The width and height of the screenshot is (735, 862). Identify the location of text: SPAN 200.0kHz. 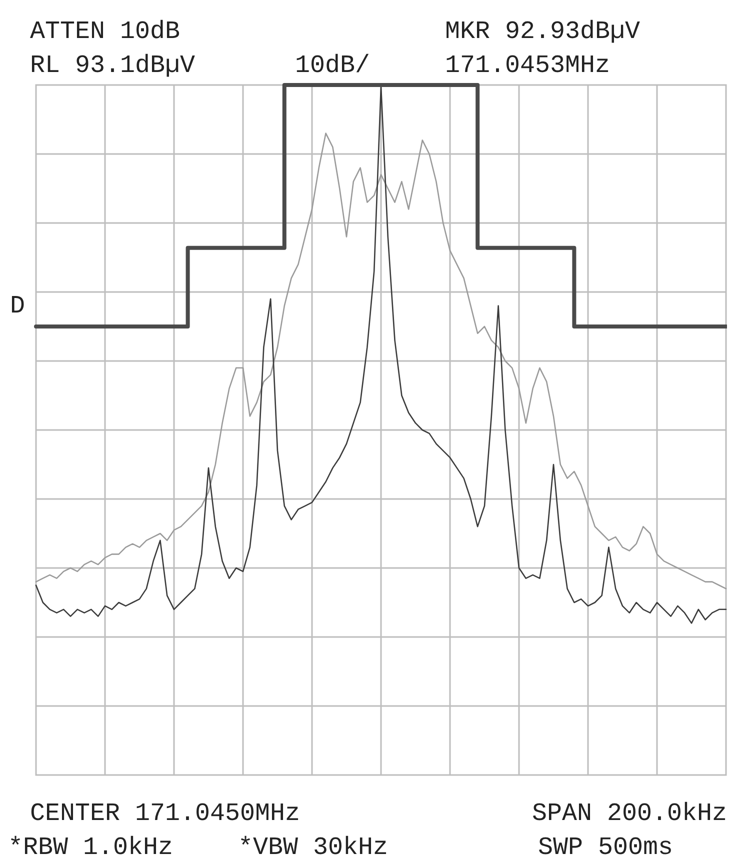
(629, 813).